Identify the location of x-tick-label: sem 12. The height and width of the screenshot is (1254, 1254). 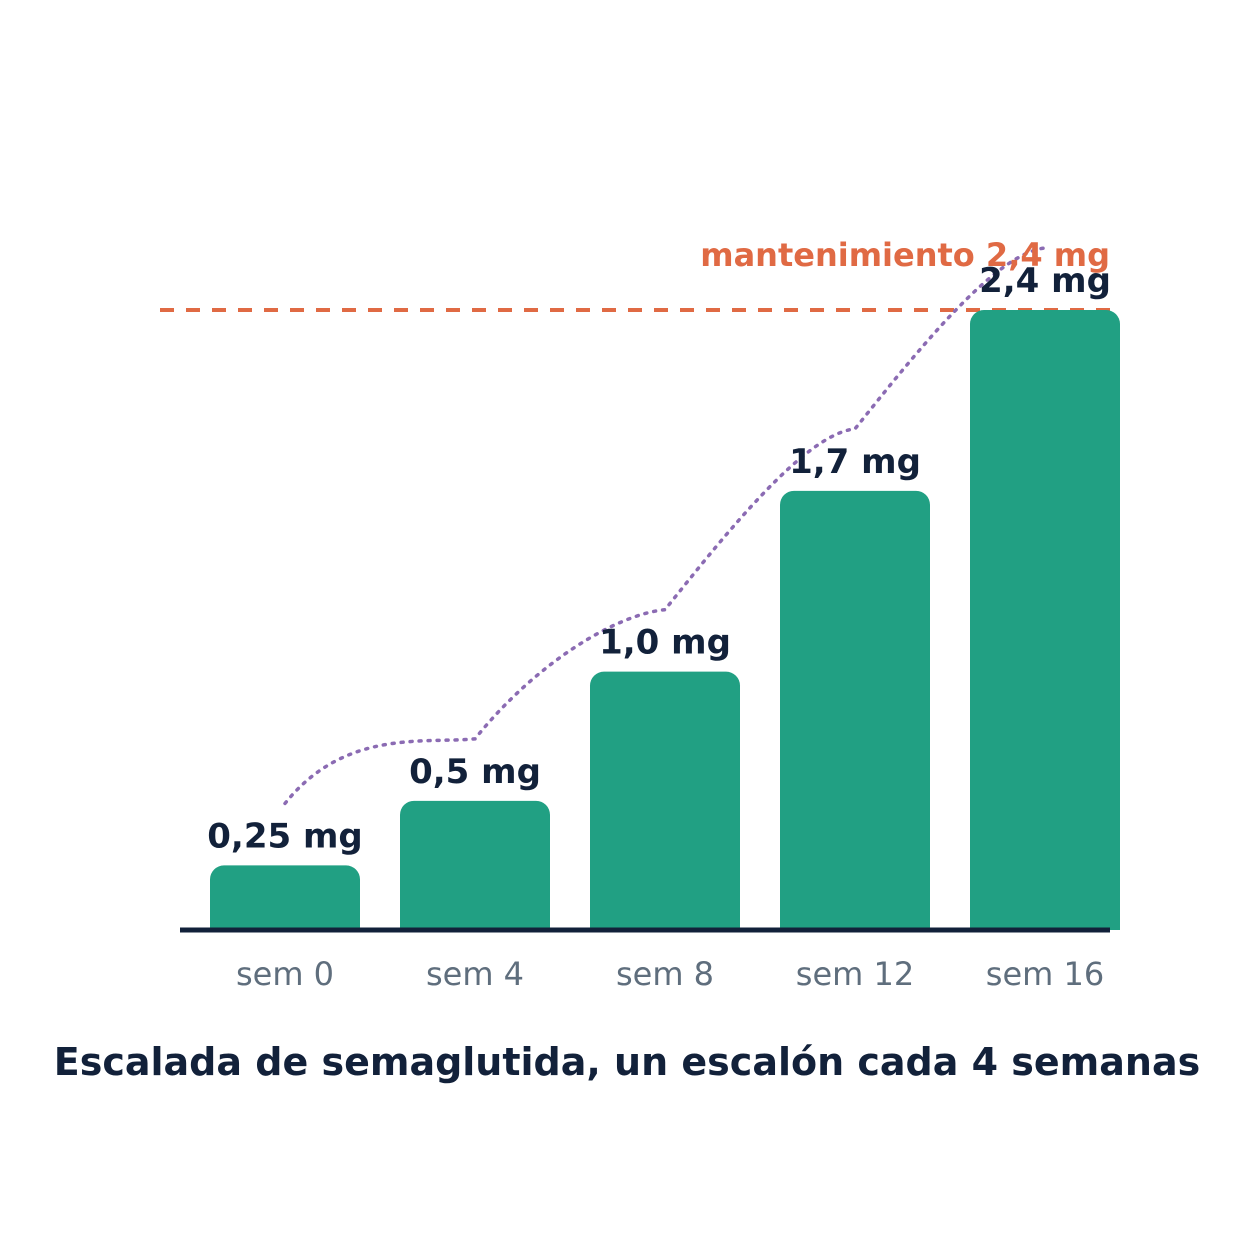
(855, 974).